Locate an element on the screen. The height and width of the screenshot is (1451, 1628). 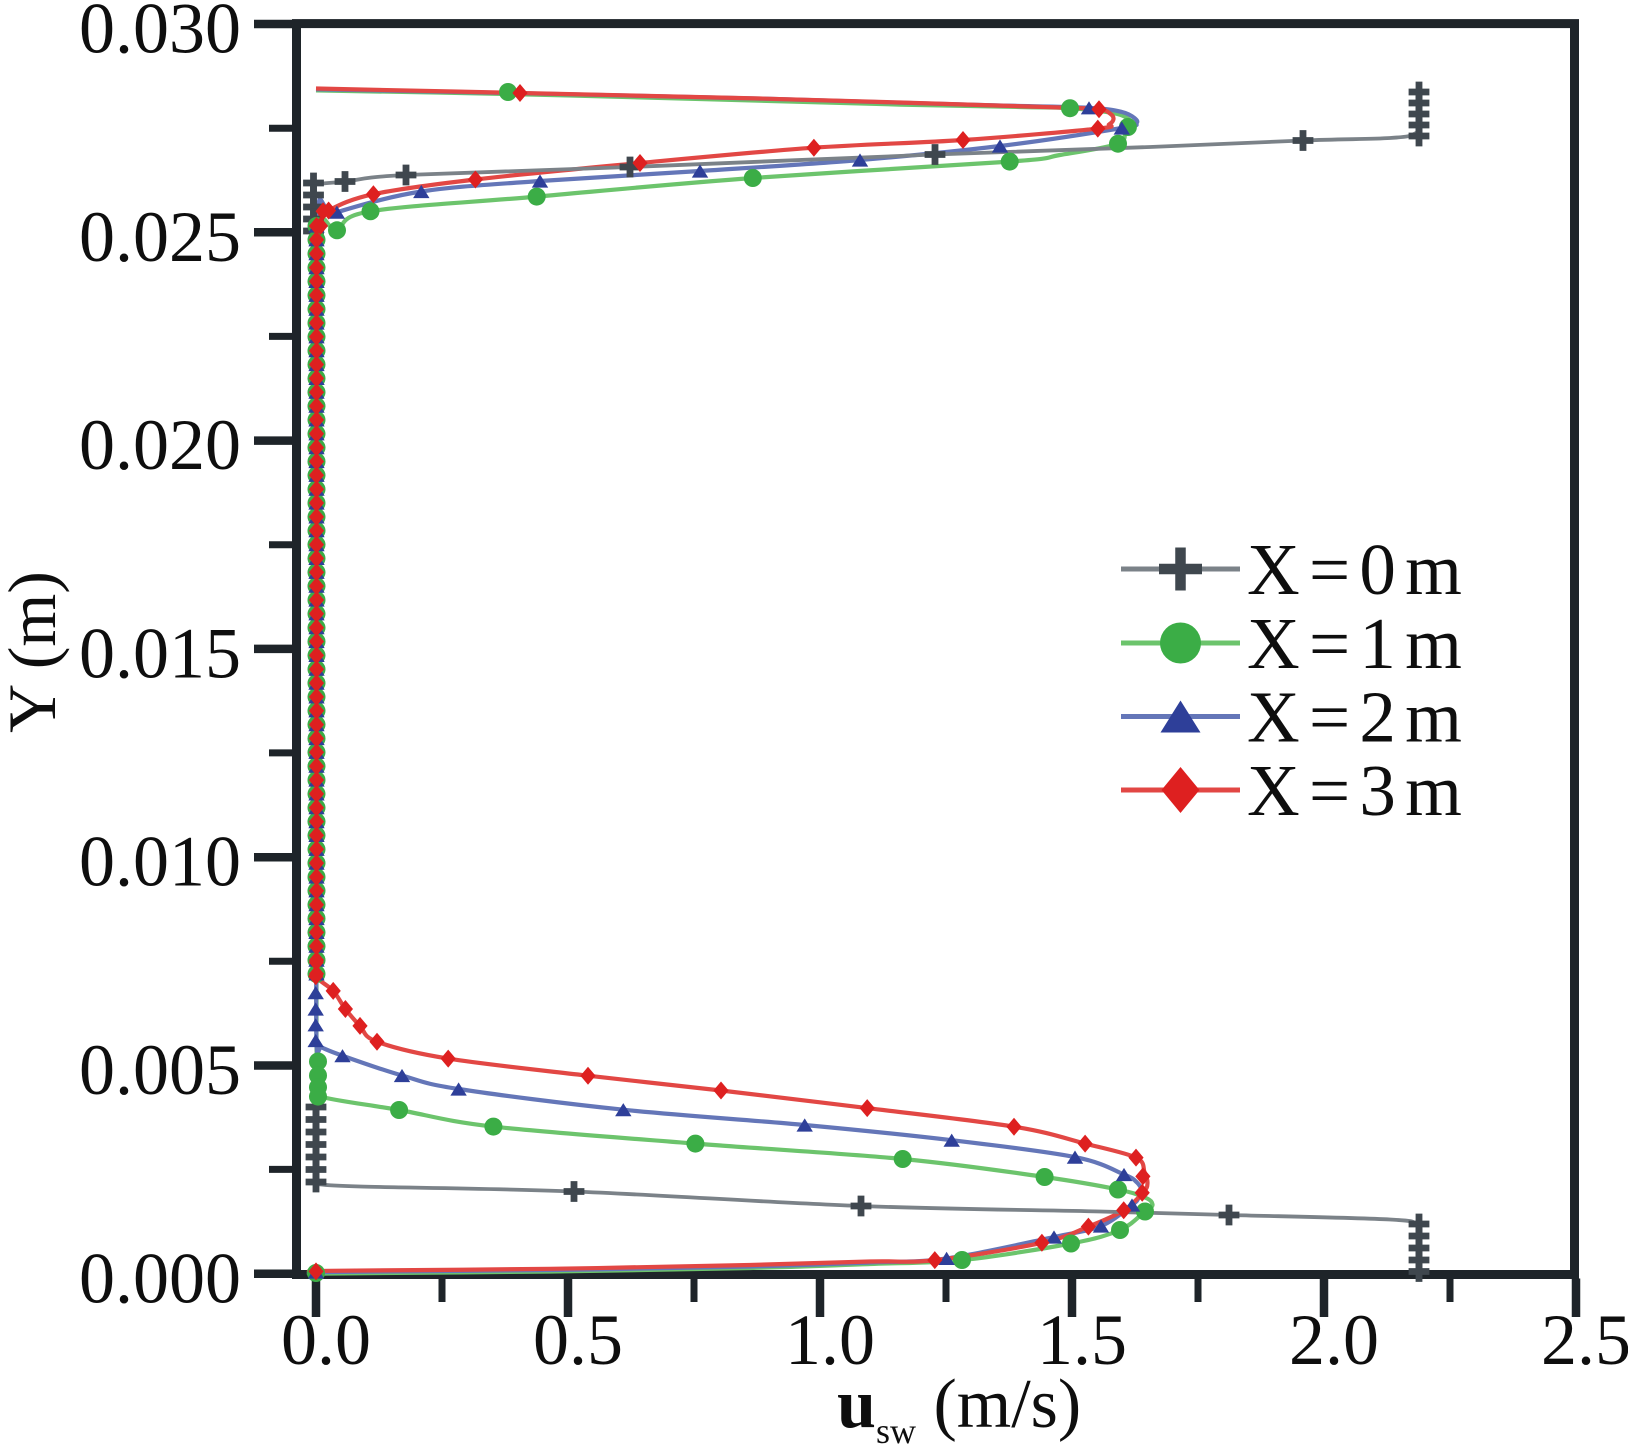
svg-text: usw (m/s) is located at coordinates (959, 1408).